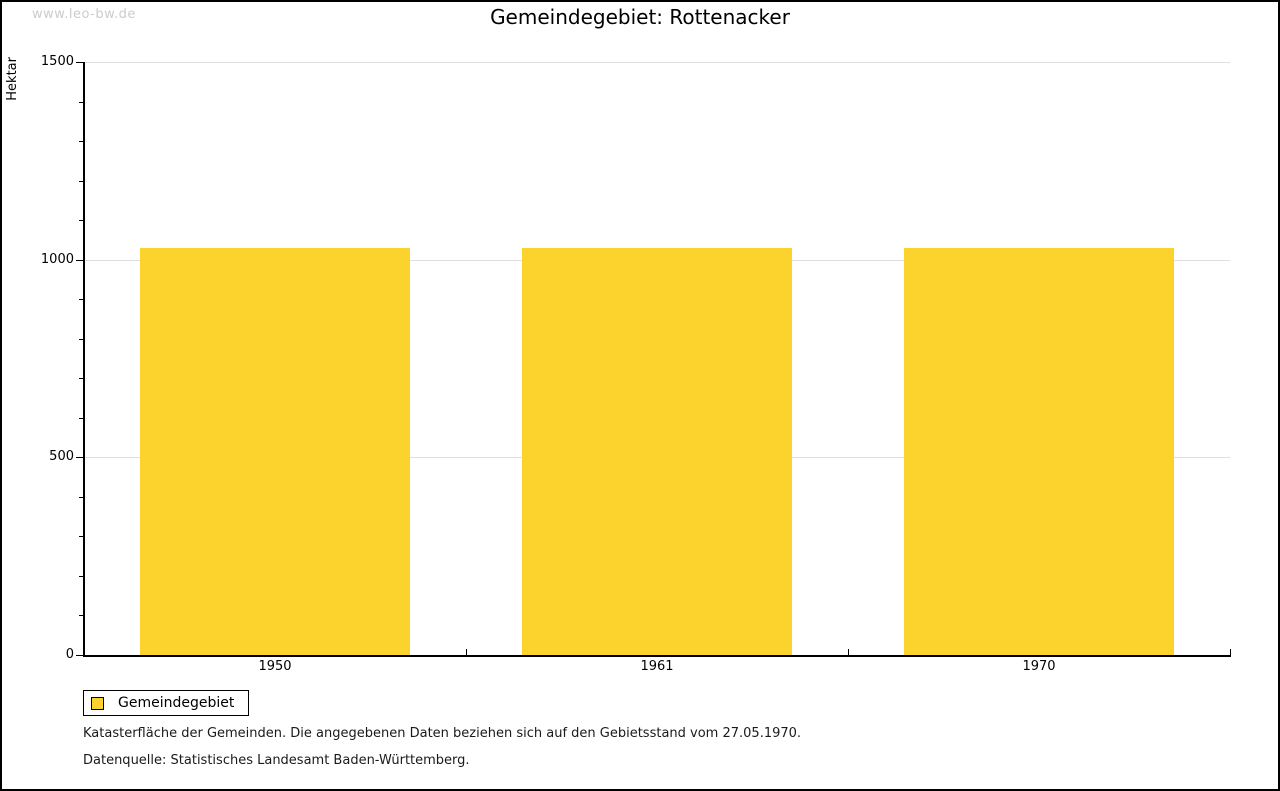 This screenshot has height=791, width=1280. What do you see at coordinates (84, 359) in the screenshot?
I see `y-axis-line` at bounding box center [84, 359].